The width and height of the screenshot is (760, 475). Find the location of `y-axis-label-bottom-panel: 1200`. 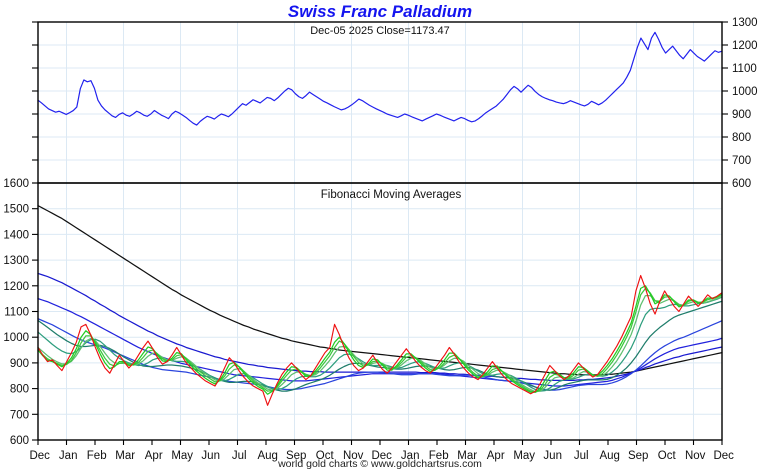

y-axis-label-bottom-panel: 1200 is located at coordinates (16, 287).